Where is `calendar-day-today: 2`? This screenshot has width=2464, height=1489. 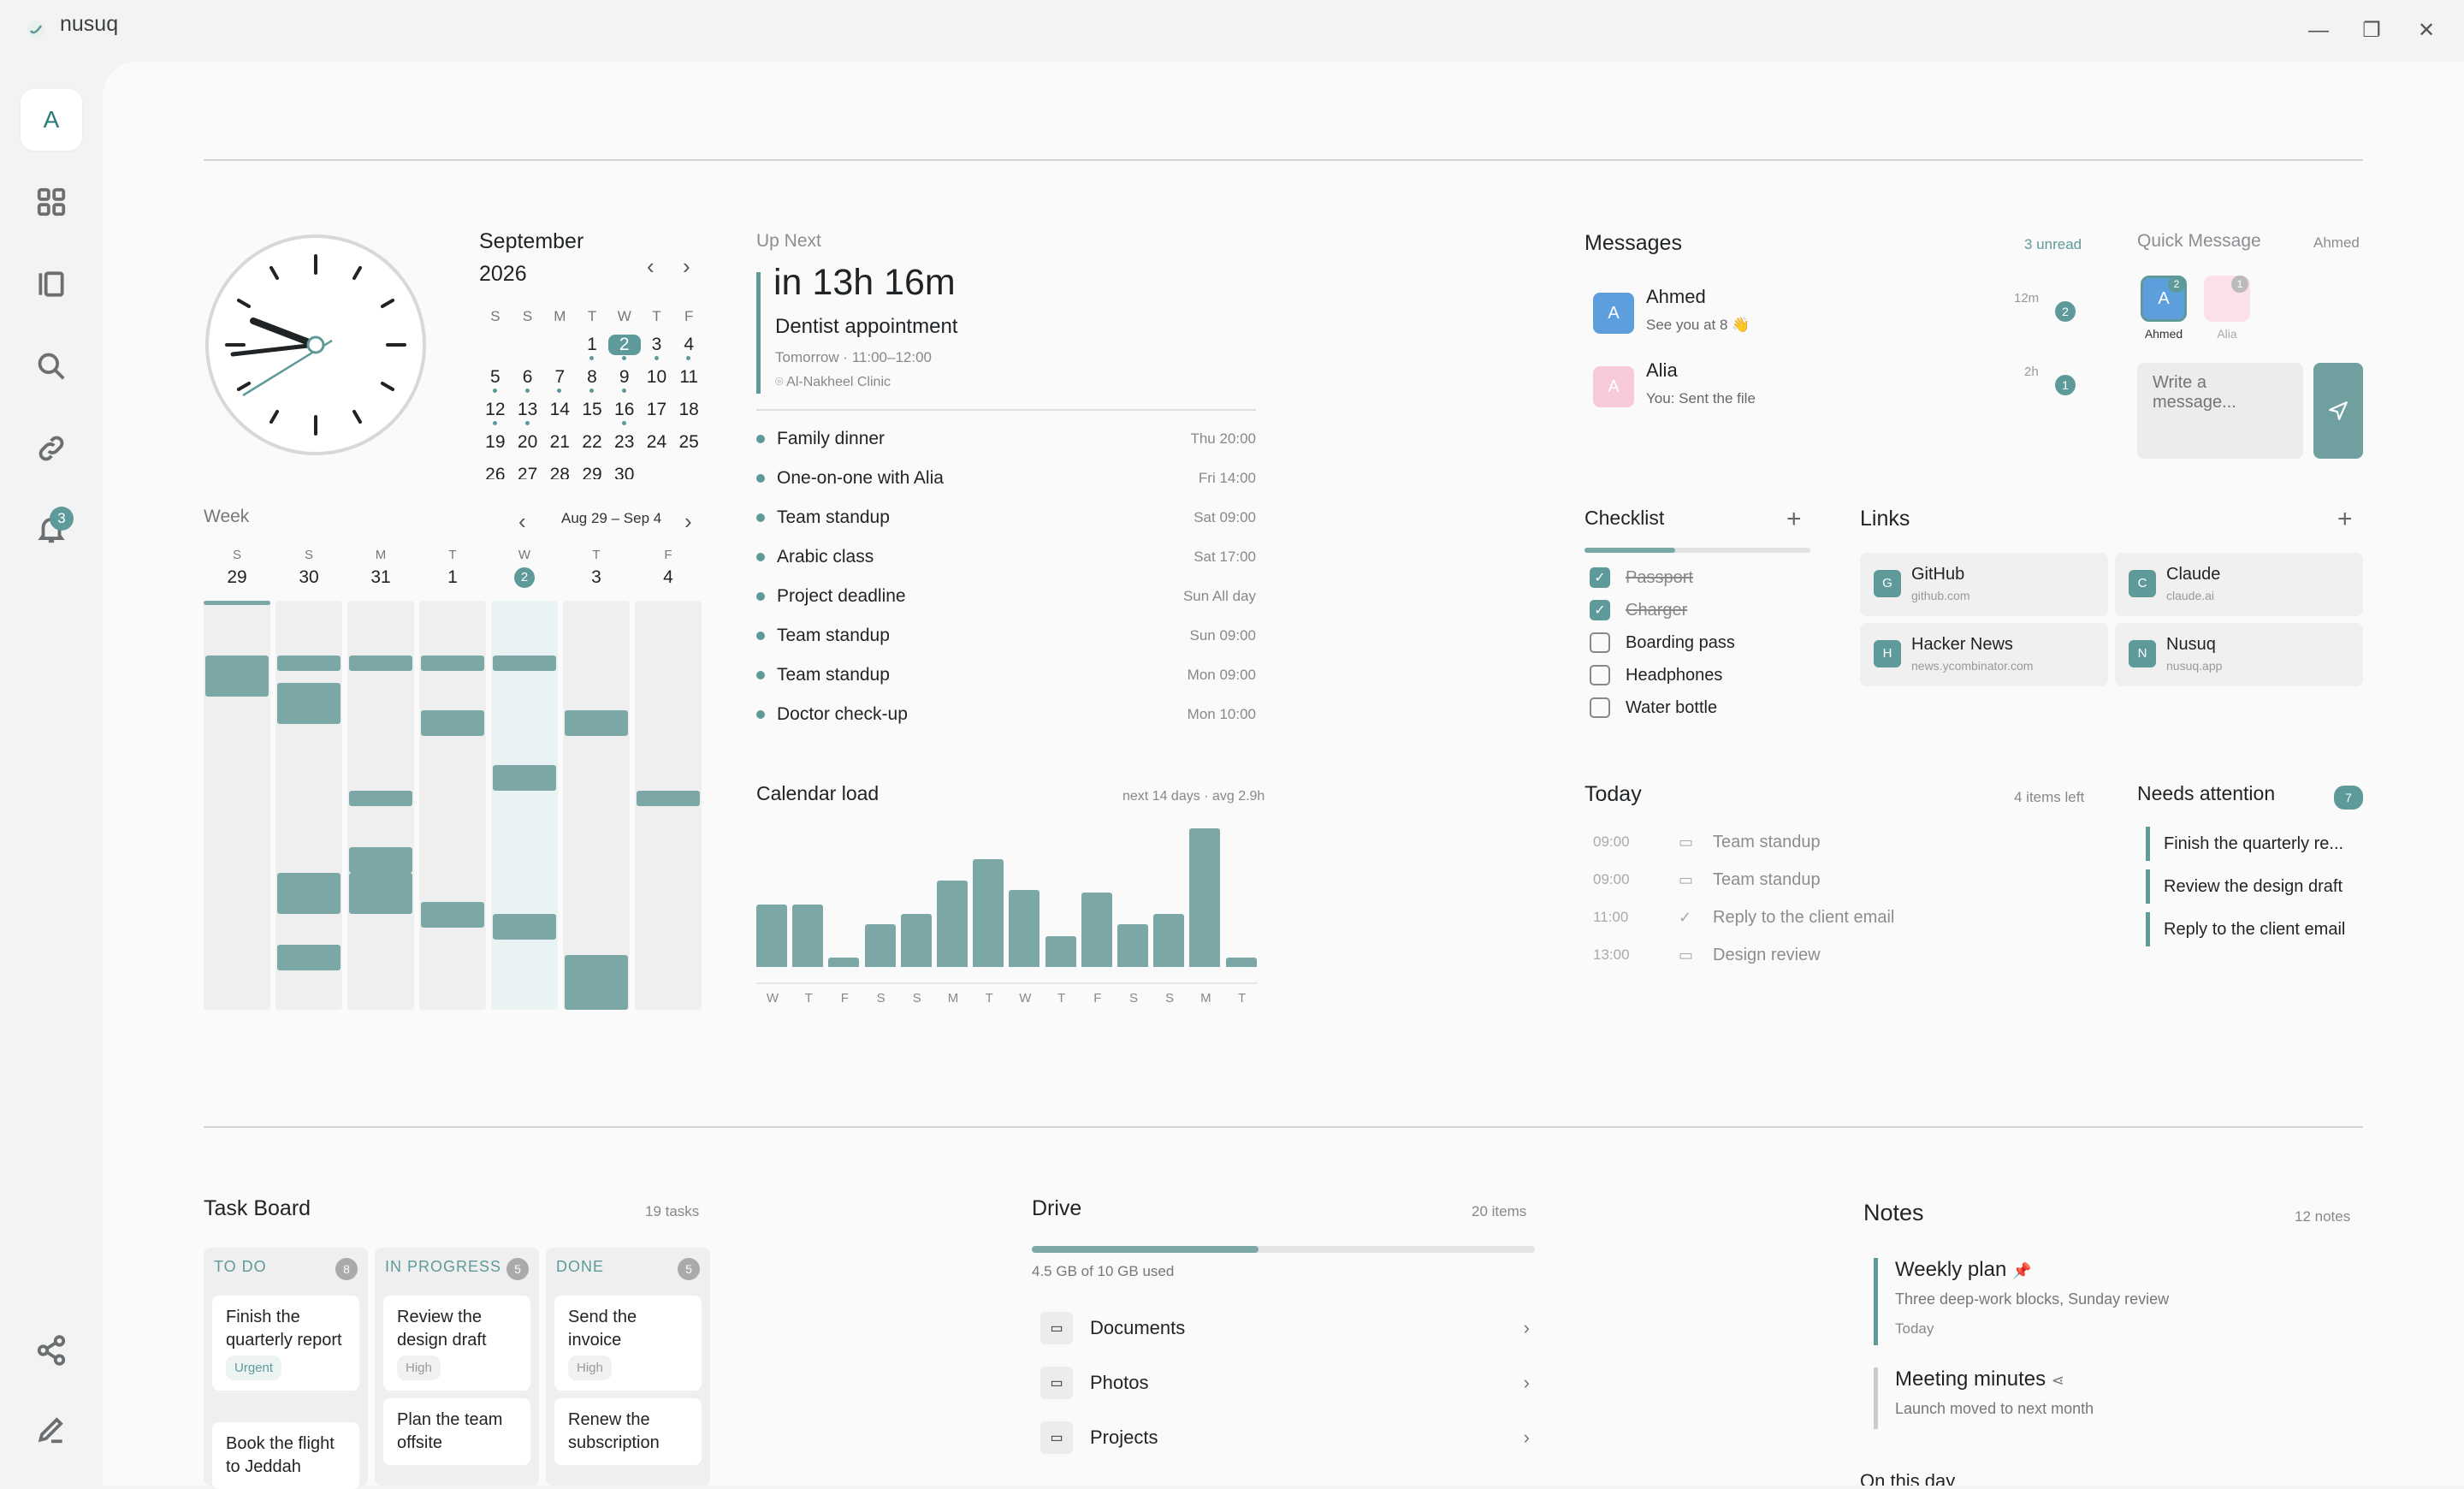
calendar-day-today: 2 is located at coordinates (624, 347).